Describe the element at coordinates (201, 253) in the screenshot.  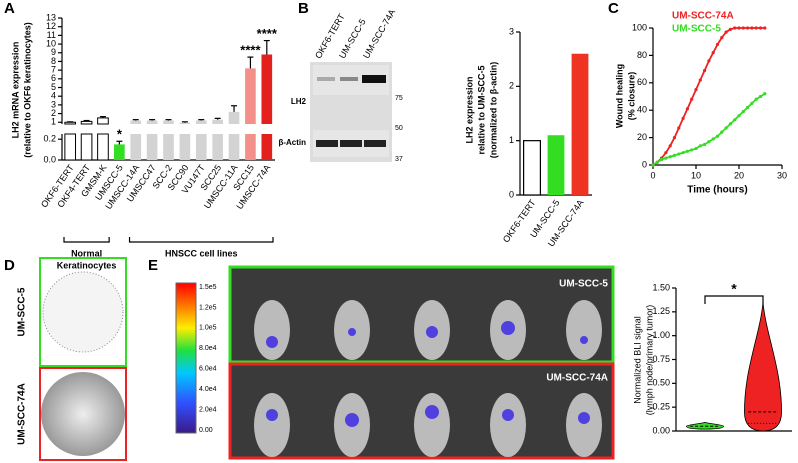
I see `group-label: HNSCC cell lines` at that location.